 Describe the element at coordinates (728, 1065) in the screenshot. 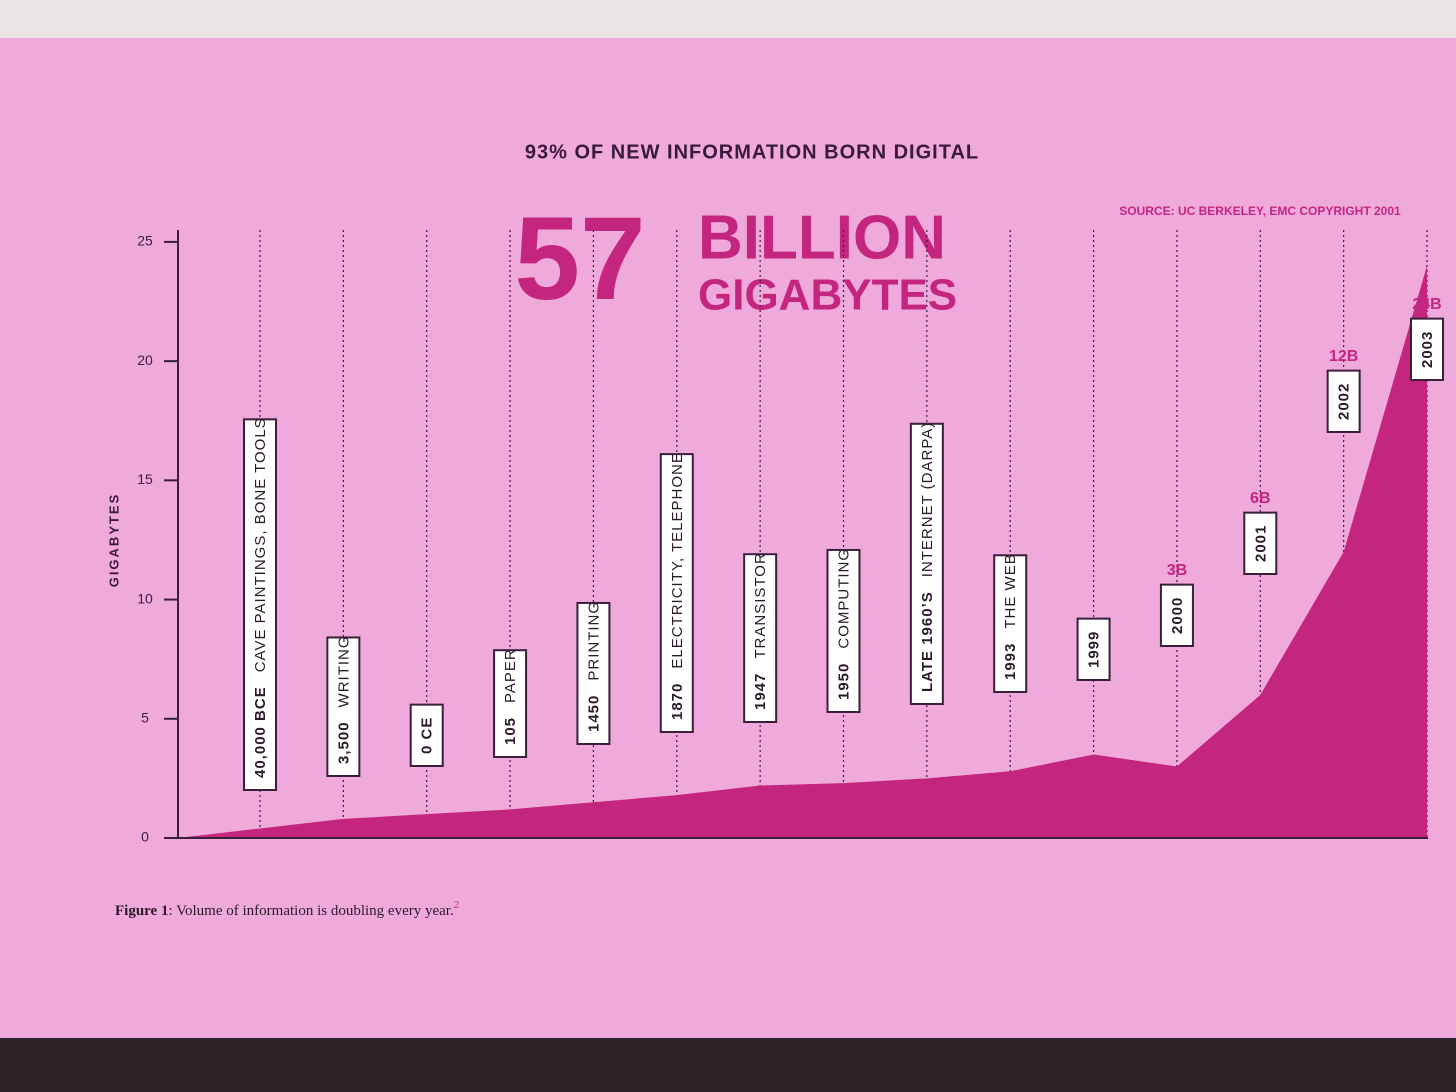

I see `table` at that location.